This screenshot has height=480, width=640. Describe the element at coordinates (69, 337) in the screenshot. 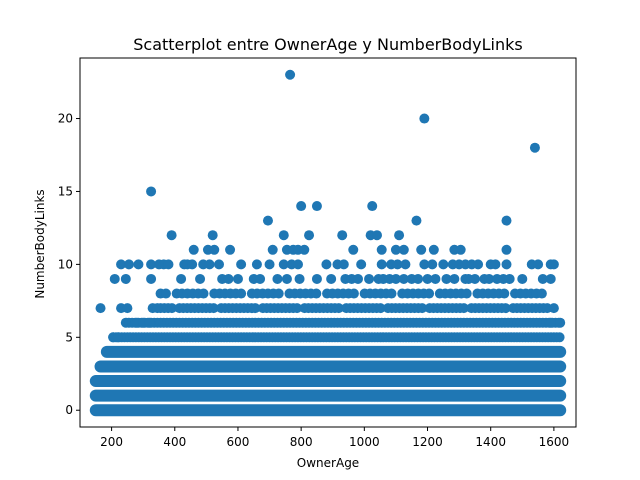

I see `y-tick-label: 5` at that location.